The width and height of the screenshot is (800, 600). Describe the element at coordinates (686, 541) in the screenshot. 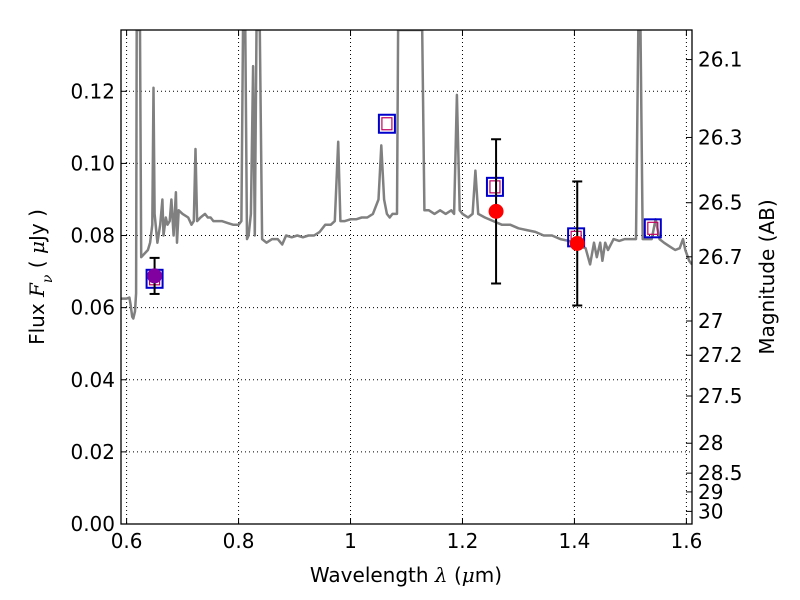

I see `x-tick-label-5: 1.6` at that location.